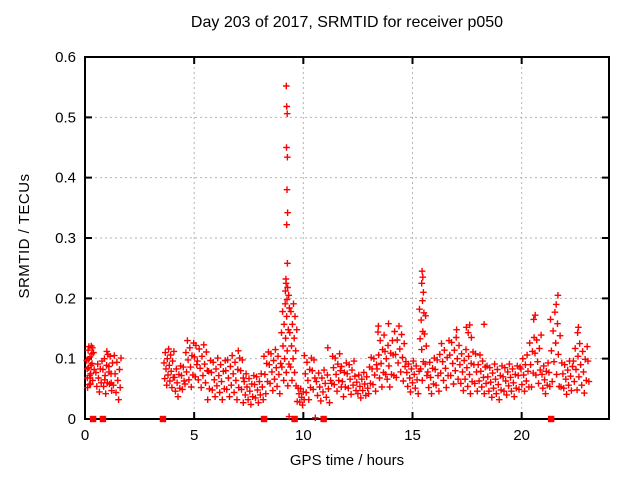 The width and height of the screenshot is (640, 480). Describe the element at coordinates (65, 359) in the screenshot. I see `y-tick-label: 0.1` at that location.